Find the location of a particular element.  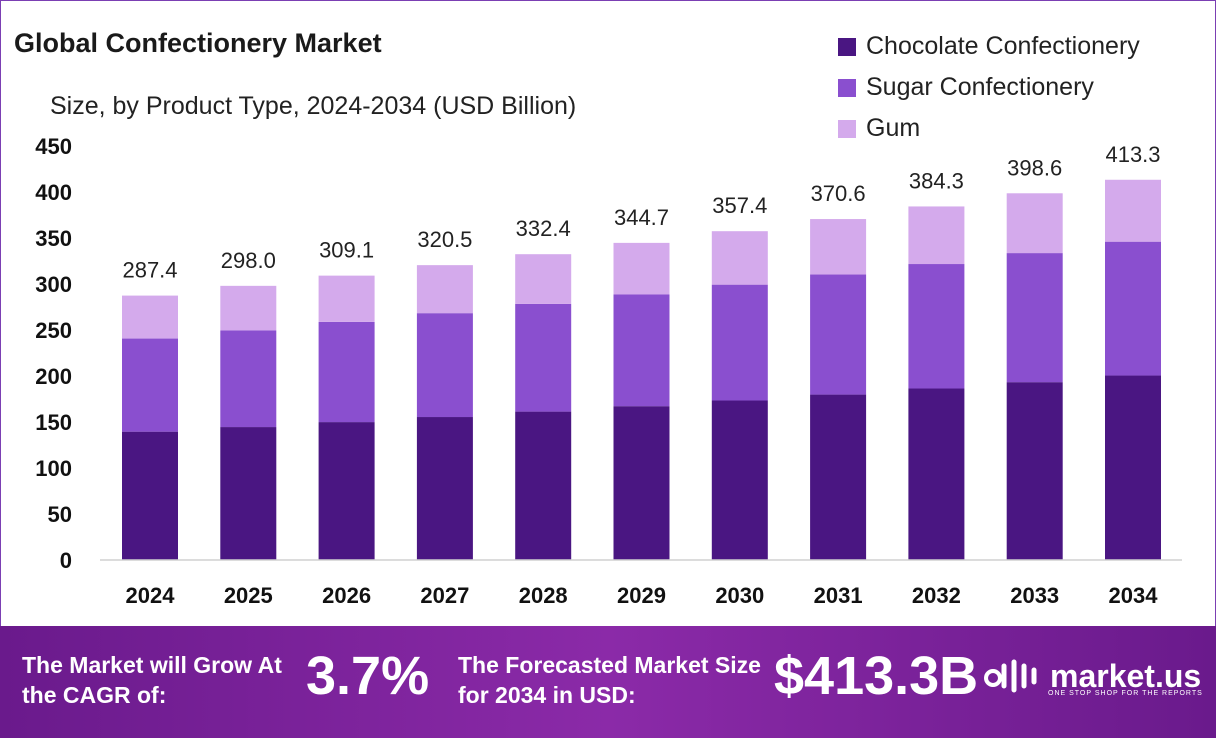

y-tick-label: 250 is located at coordinates (53, 330).